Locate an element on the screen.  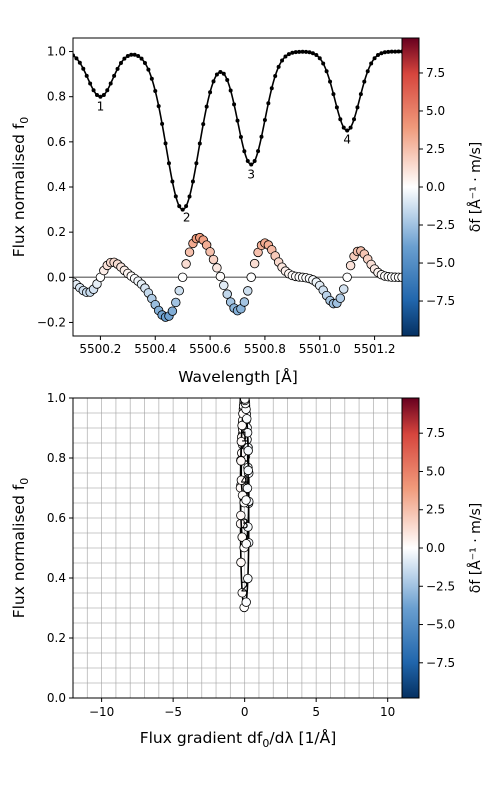
colorbar-tick-label: 7.5 is located at coordinates (435, 433).